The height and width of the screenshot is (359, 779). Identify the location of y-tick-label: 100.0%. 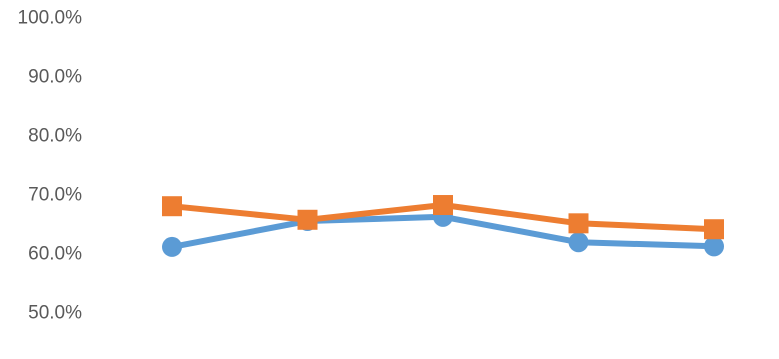
(50, 18).